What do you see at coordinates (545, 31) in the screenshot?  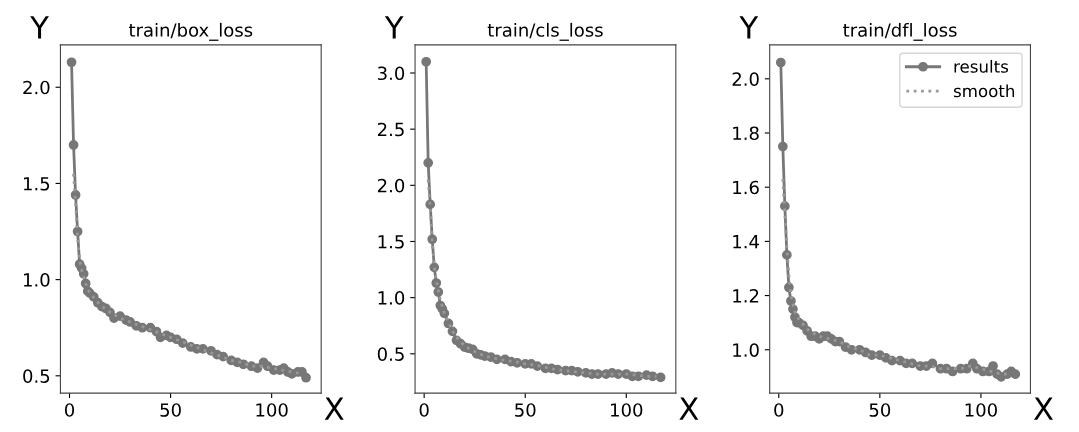 I see `chart-title: train/cls_loss` at bounding box center [545, 31].